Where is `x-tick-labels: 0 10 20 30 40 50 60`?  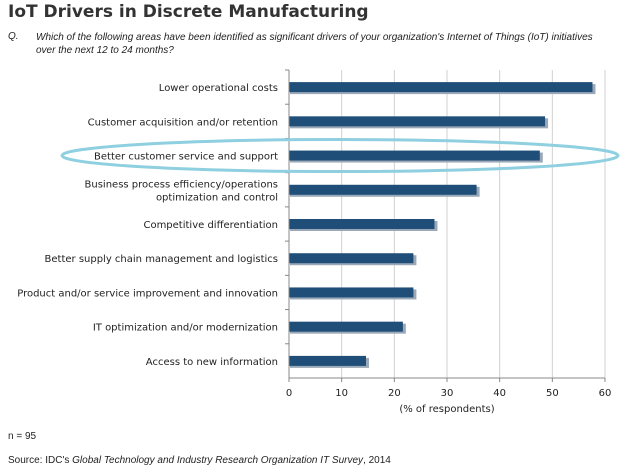
x-tick-labels: 0 10 20 30 40 50 60 is located at coordinates (449, 393).